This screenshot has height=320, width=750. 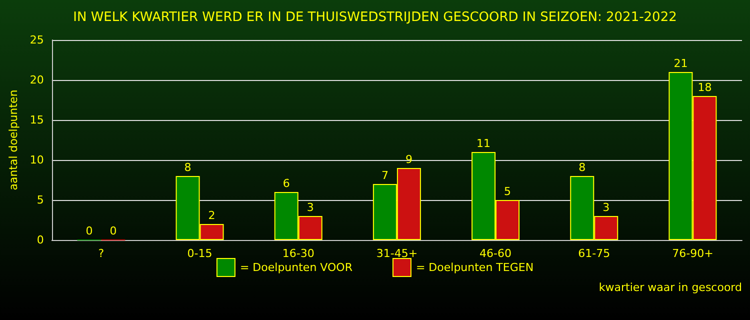 What do you see at coordinates (13, 140) in the screenshot?
I see `y-axis-title: aantal doelpunten` at bounding box center [13, 140].